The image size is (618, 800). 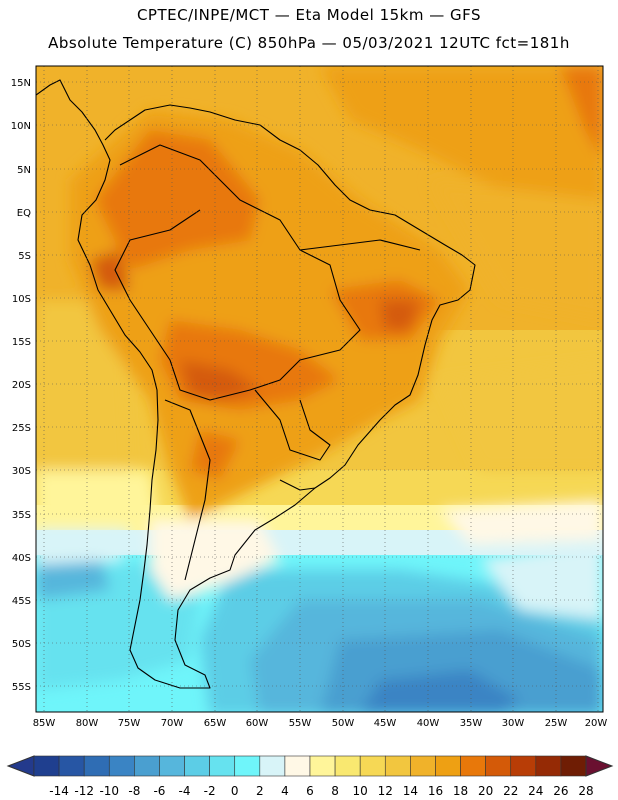 What do you see at coordinates (21, 428) in the screenshot?
I see `lat-label-25s: 25S` at bounding box center [21, 428].